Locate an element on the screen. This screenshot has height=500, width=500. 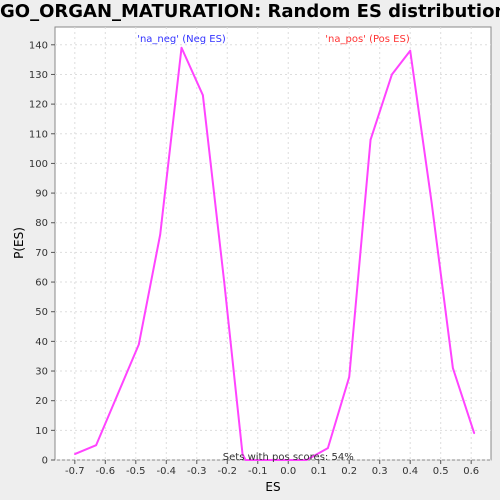
x-tick-label: -0.4 is located at coordinates (167, 471).